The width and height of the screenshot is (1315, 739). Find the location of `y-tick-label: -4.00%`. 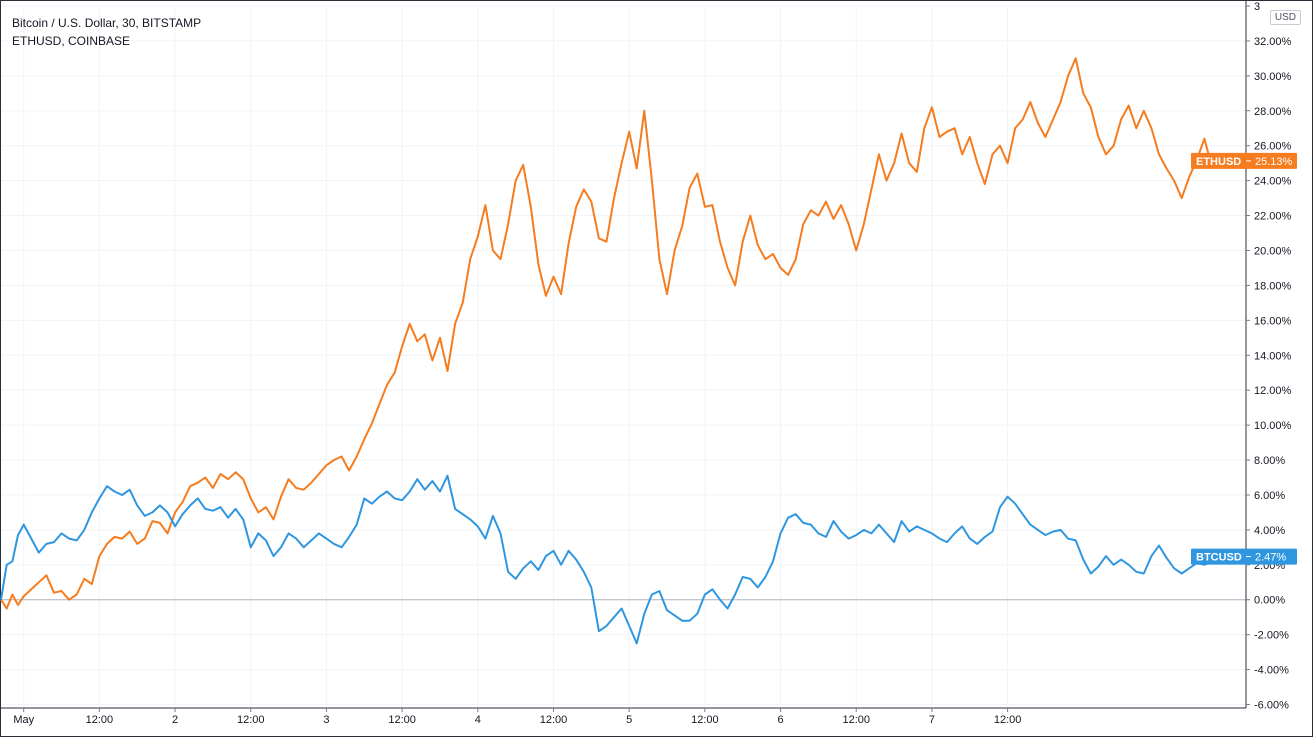

y-tick-label: -4.00% is located at coordinates (1271, 671).